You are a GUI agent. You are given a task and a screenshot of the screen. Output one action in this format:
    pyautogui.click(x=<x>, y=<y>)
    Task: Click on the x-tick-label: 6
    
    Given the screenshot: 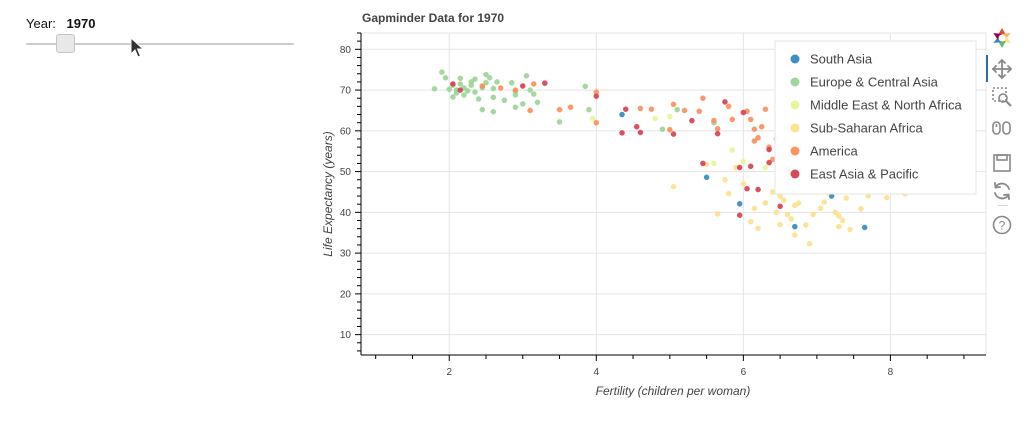 What is the action you would take?
    pyautogui.click(x=744, y=372)
    